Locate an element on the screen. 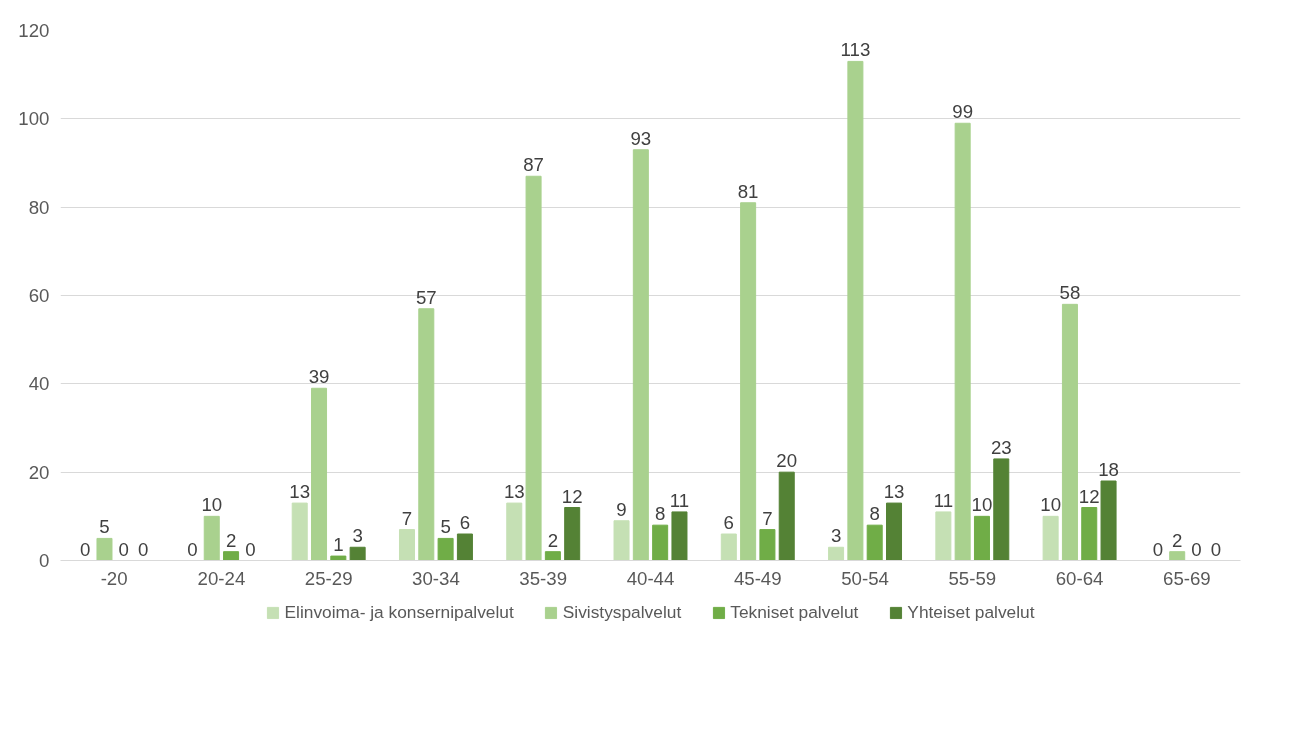 Image resolution: width=1290 pixels, height=753 pixels. data-label: 9 is located at coordinates (621, 509).